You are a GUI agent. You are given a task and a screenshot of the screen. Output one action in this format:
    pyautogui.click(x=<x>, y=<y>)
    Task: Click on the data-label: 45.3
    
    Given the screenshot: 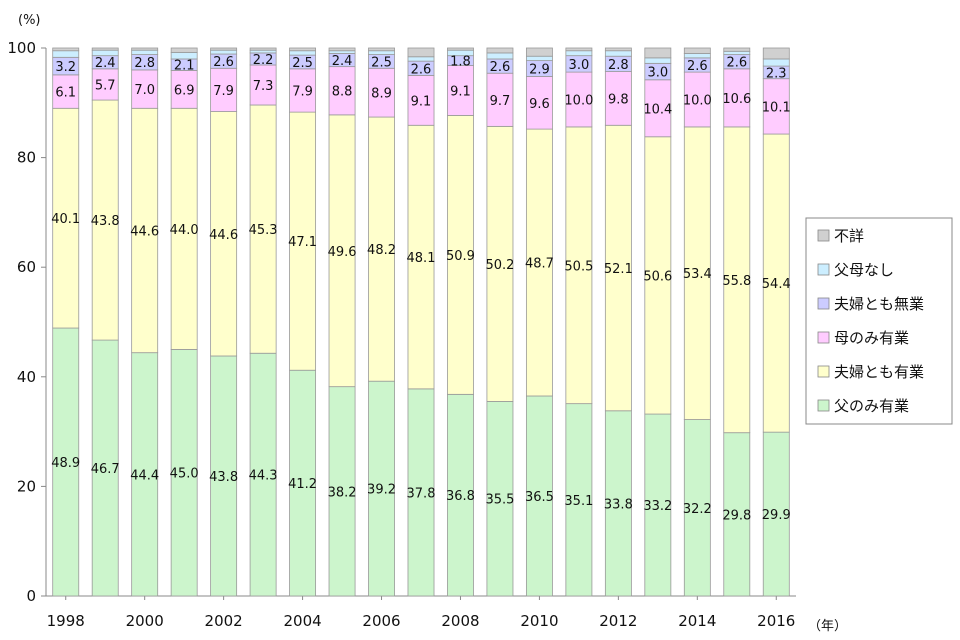 What is the action you would take?
    pyautogui.click(x=263, y=230)
    